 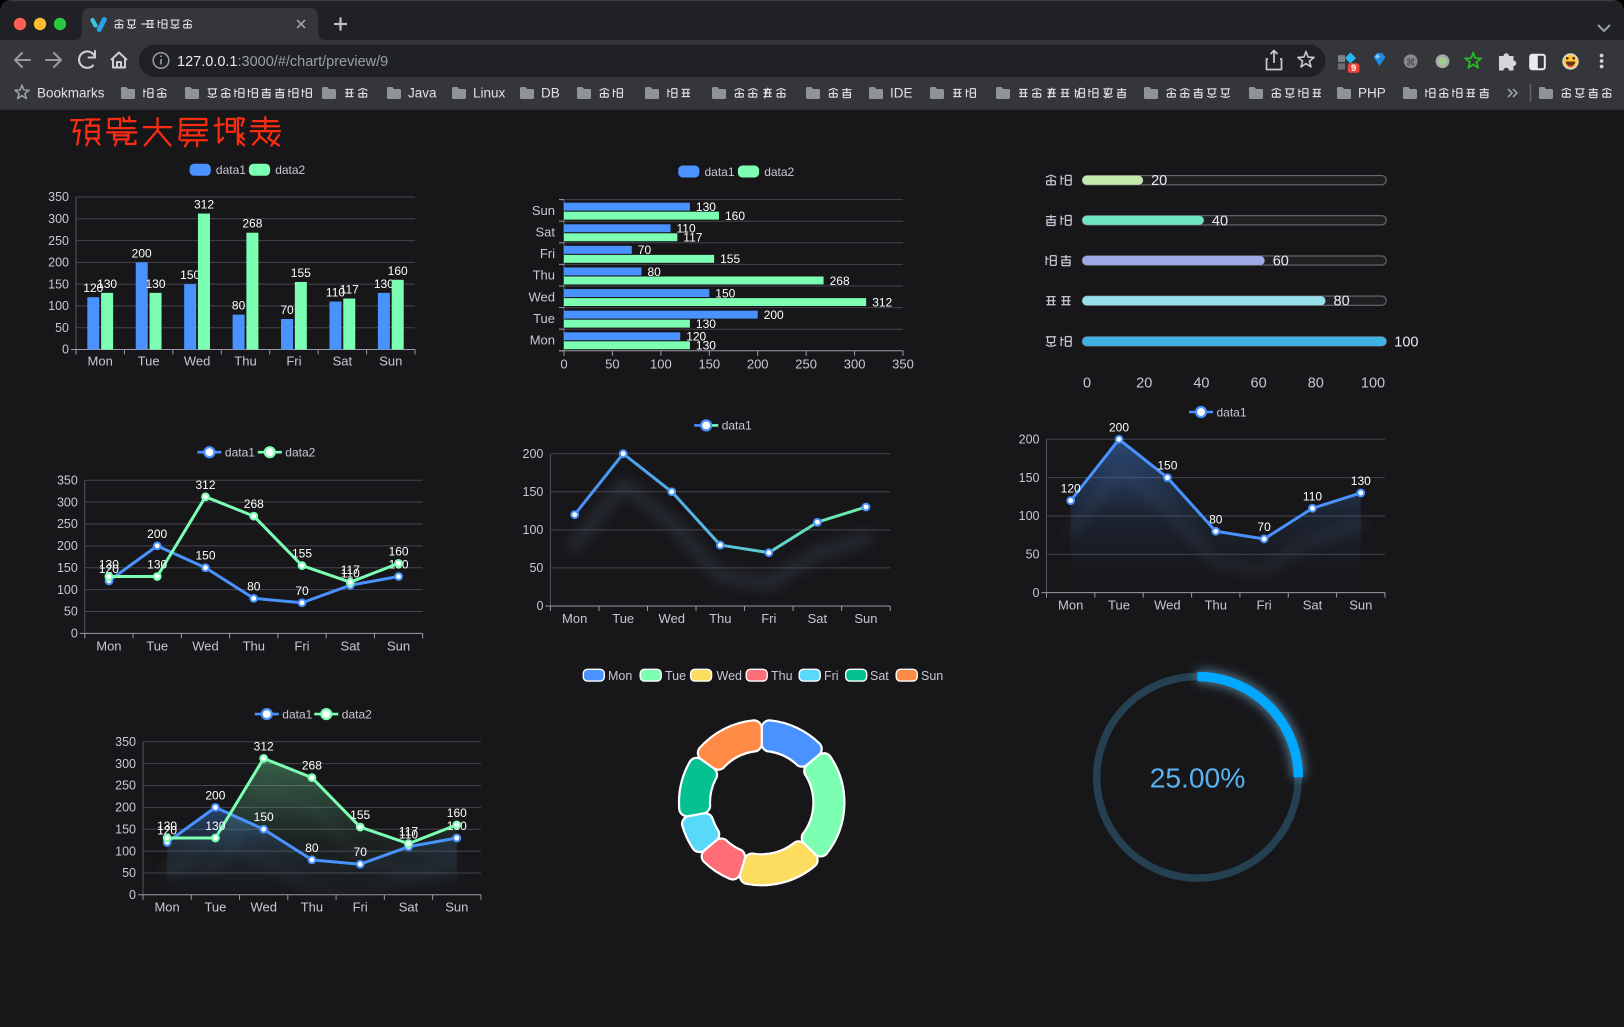 I want to click on svg-text: data1, so click(x=720, y=172).